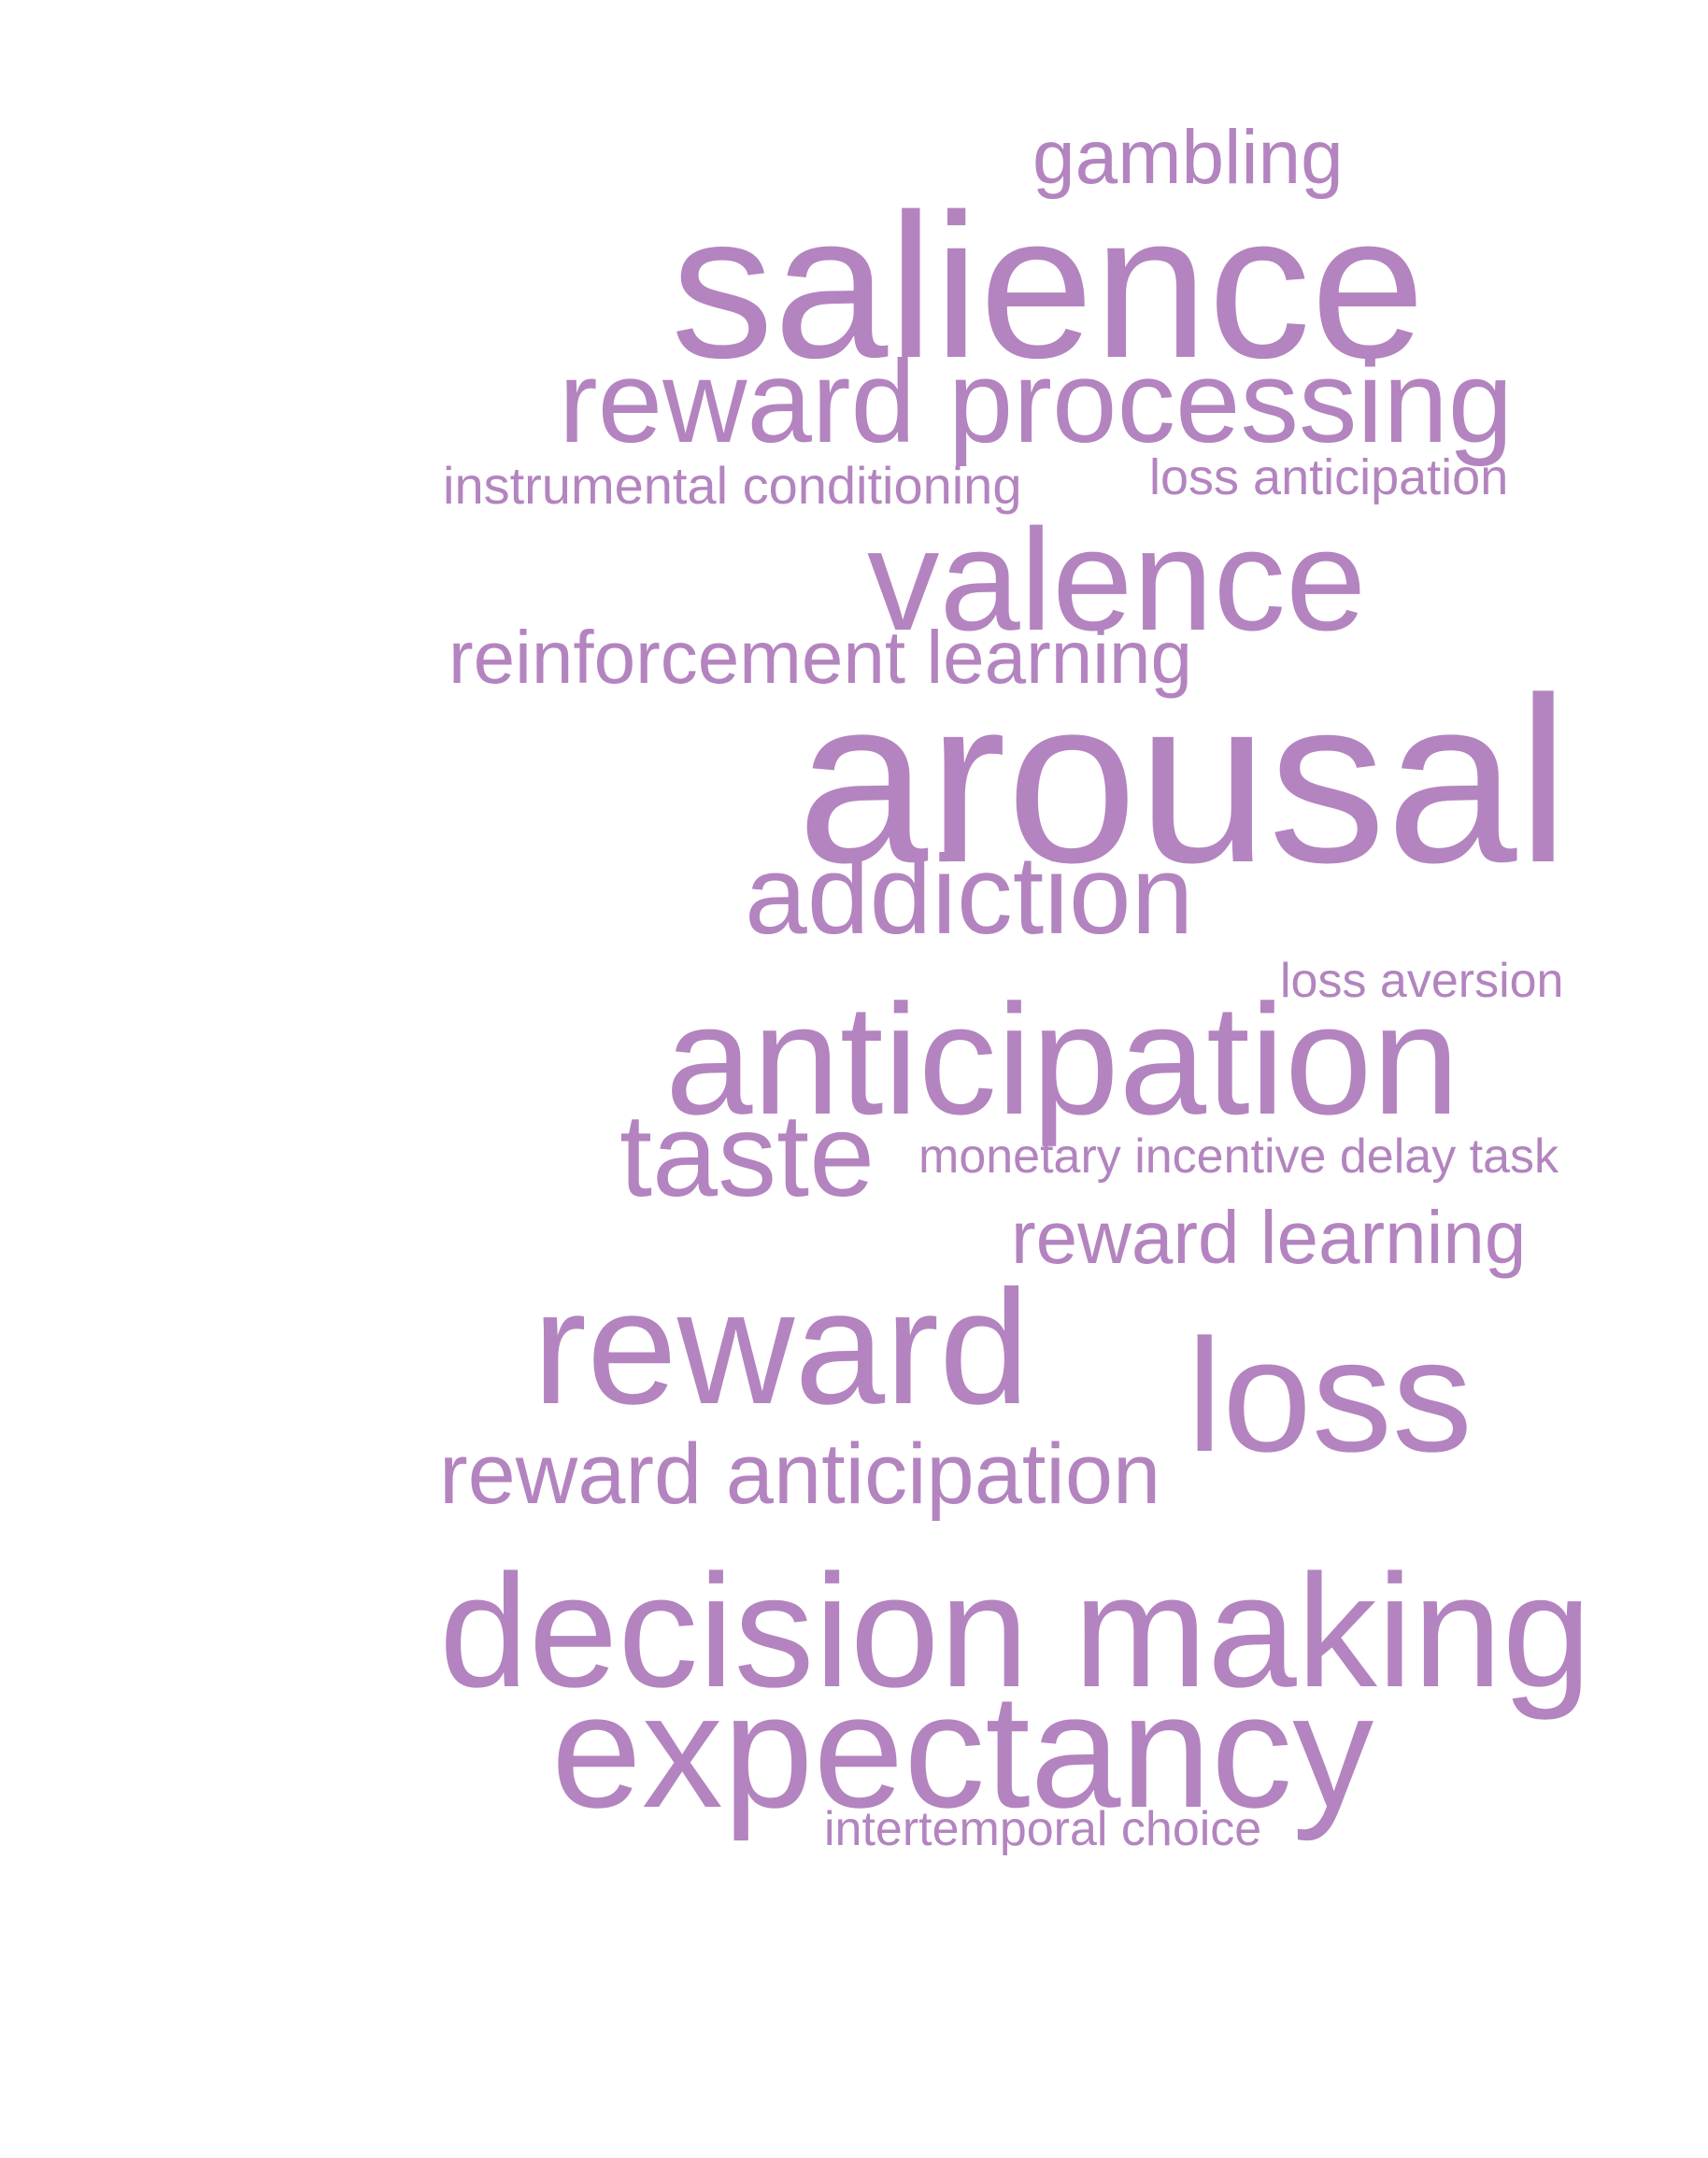  I want to click on word-expectancy: expectancy, so click(963, 1750).